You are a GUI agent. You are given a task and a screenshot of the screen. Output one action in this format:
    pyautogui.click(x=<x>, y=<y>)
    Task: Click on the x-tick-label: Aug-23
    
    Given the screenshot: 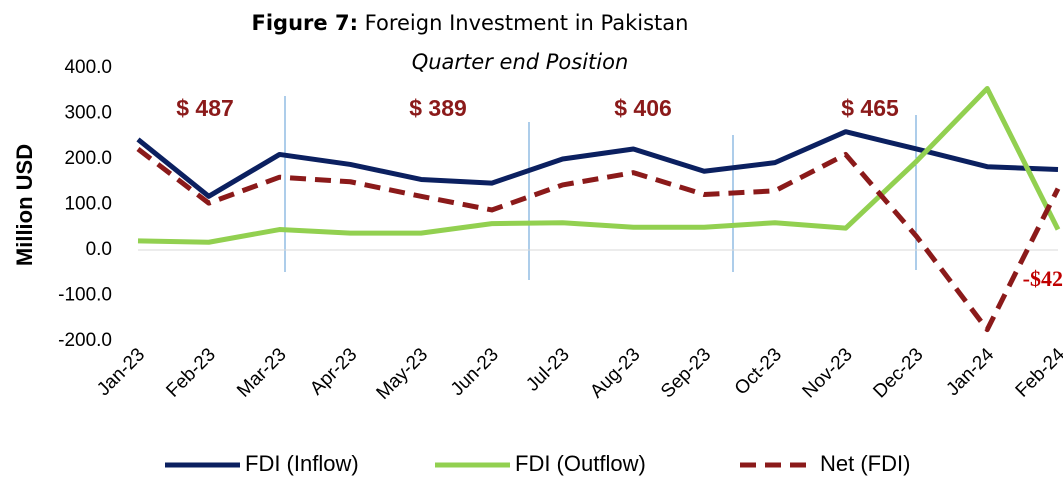 What is the action you would take?
    pyautogui.click(x=615, y=373)
    